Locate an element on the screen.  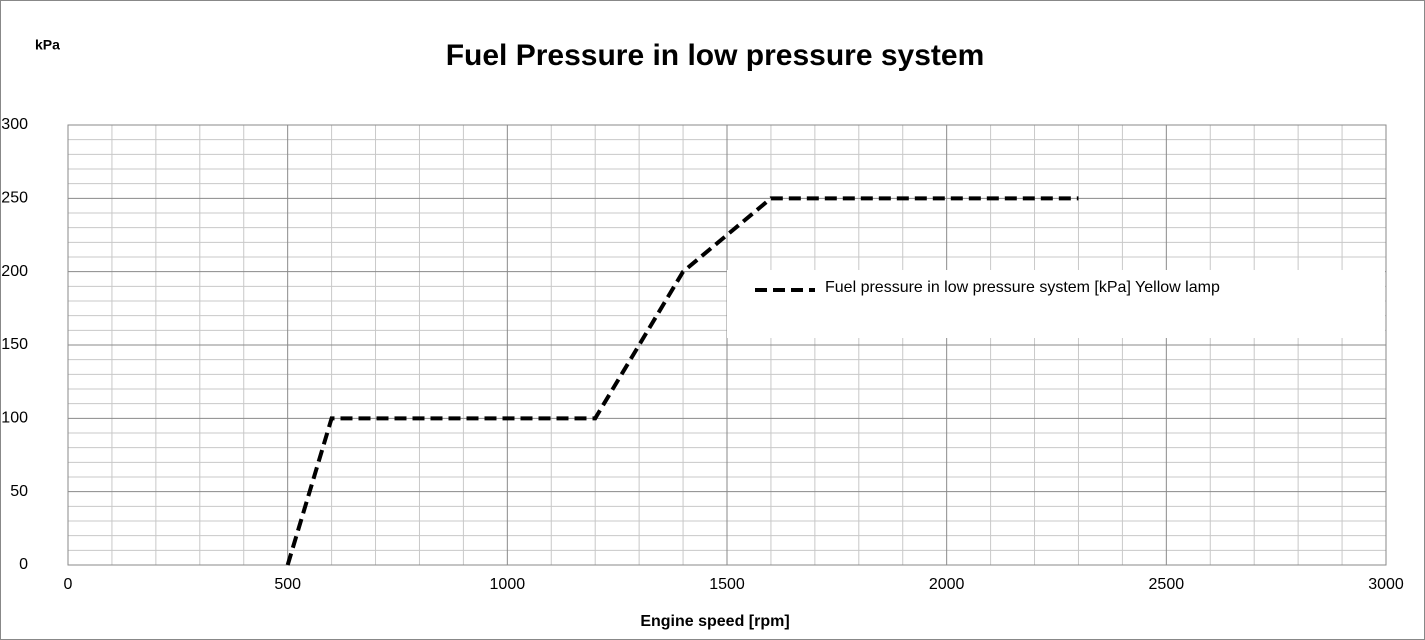
y-tick-label: 50 is located at coordinates (19, 491).